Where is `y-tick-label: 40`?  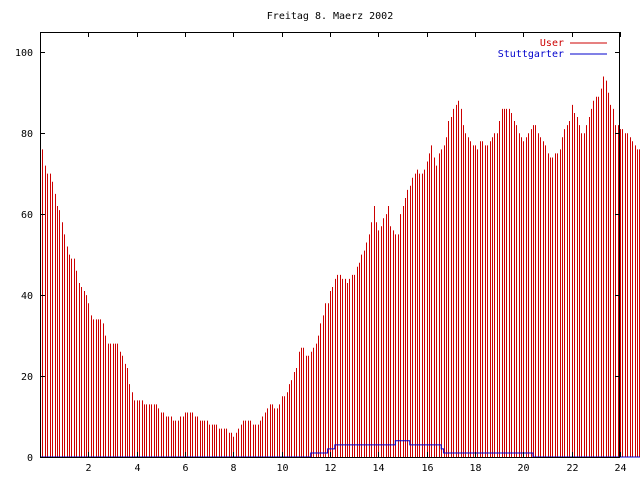
y-tick-label: 40 is located at coordinates (27, 296).